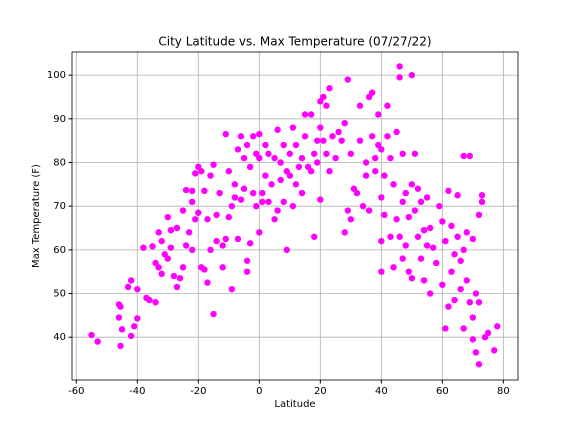 This screenshot has height=436, width=576. I want to click on x-axis-label: Latitude, so click(294, 404).